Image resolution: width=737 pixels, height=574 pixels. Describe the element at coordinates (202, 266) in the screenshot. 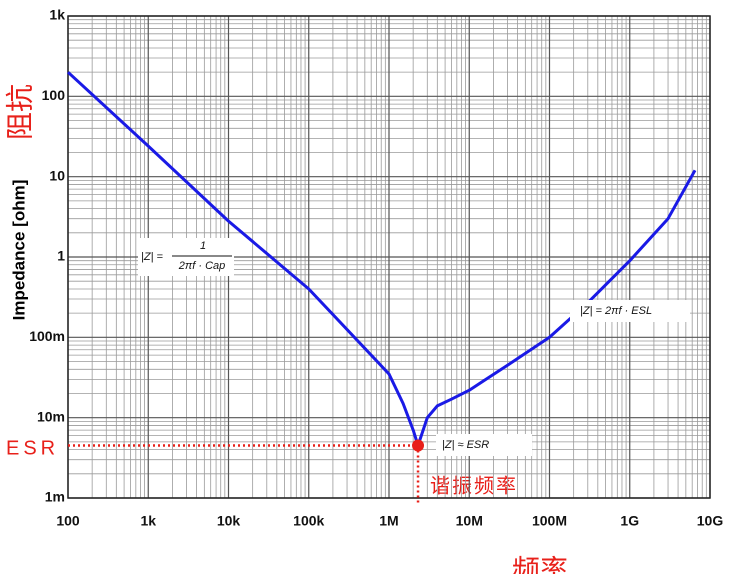

I see `formula-den: 2πf · Cap` at that location.